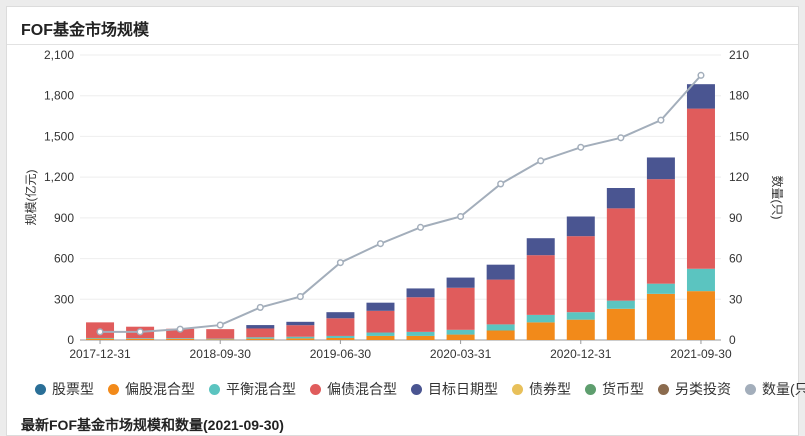  What do you see at coordinates (59, 177) in the screenshot?
I see `y-tick-label: 1,200` at bounding box center [59, 177].